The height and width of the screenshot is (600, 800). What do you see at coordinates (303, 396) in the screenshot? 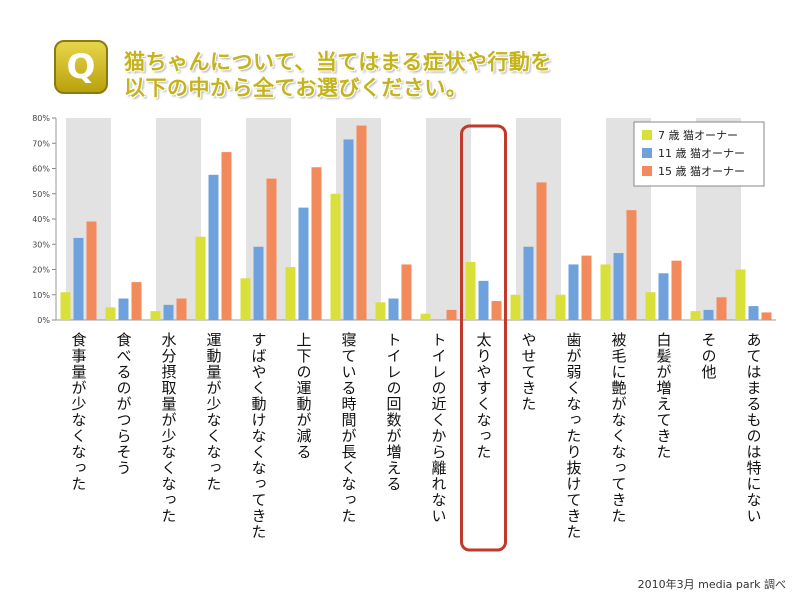
I see `category-label: 上下の運動が減る` at bounding box center [303, 396].